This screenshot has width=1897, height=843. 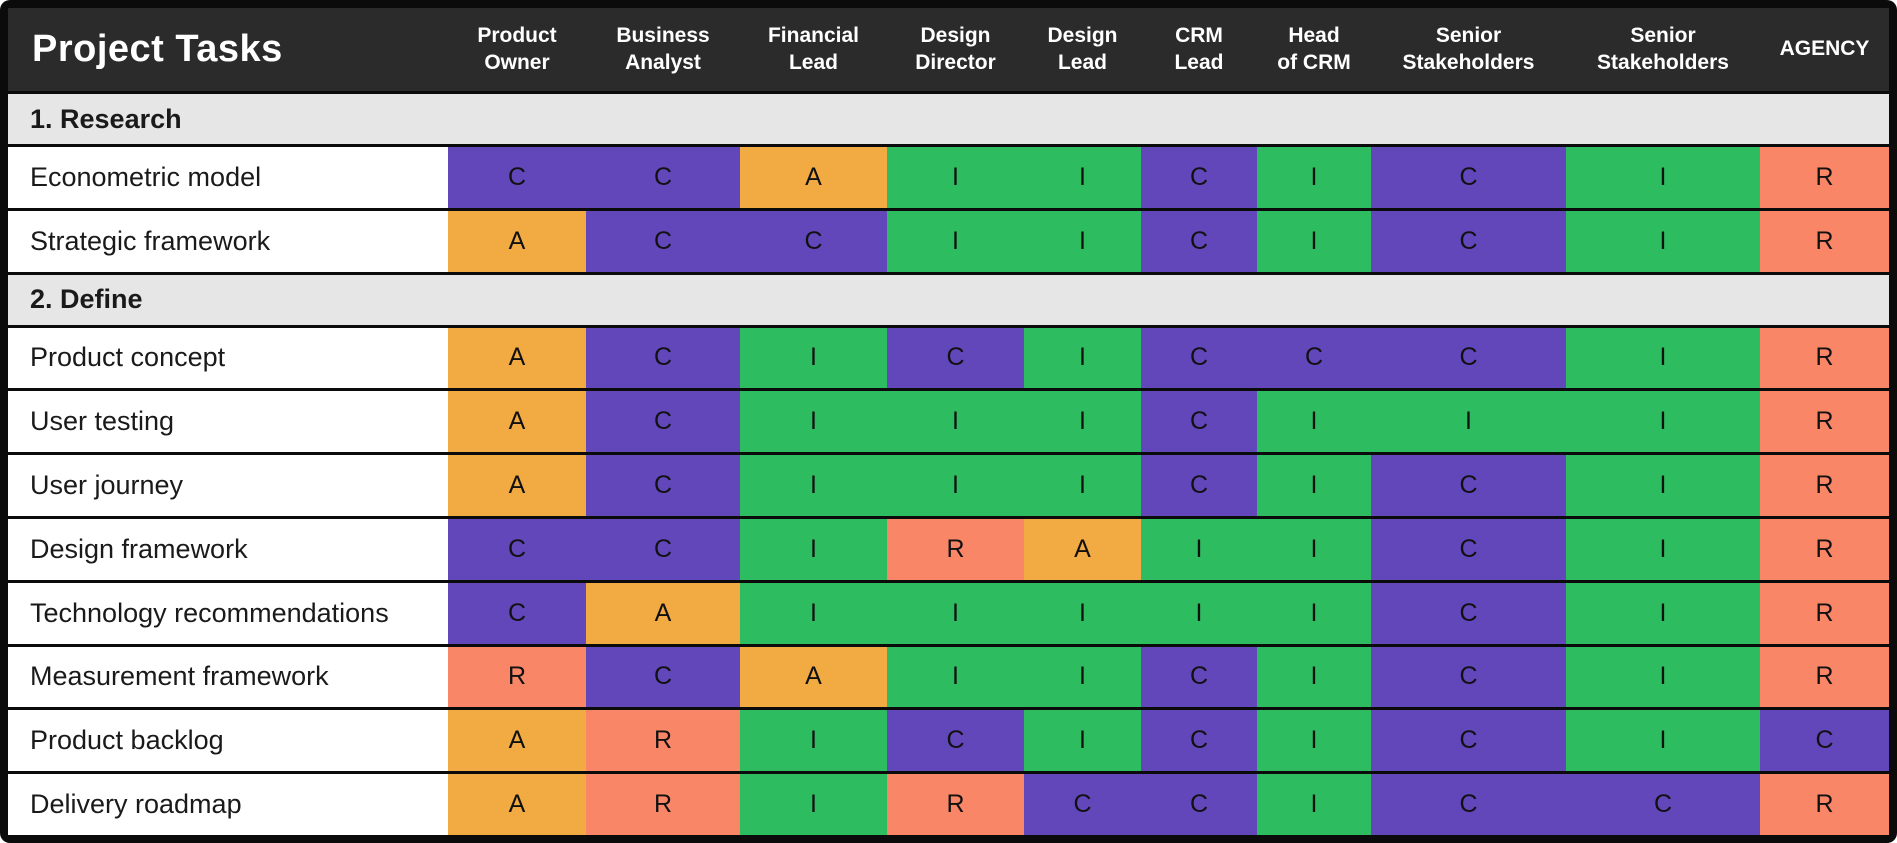 What do you see at coordinates (948, 803) in the screenshot?
I see `table-row: Delivery roadmap A R I R C C I C C R` at bounding box center [948, 803].